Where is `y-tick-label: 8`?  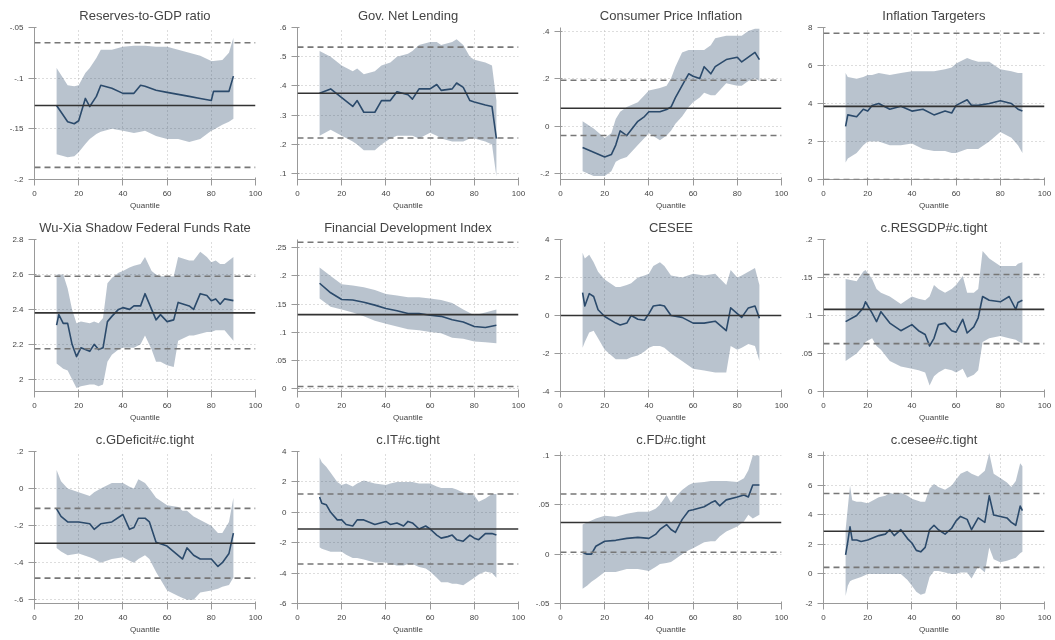
y-tick-label: 8 is located at coordinates (811, 27).